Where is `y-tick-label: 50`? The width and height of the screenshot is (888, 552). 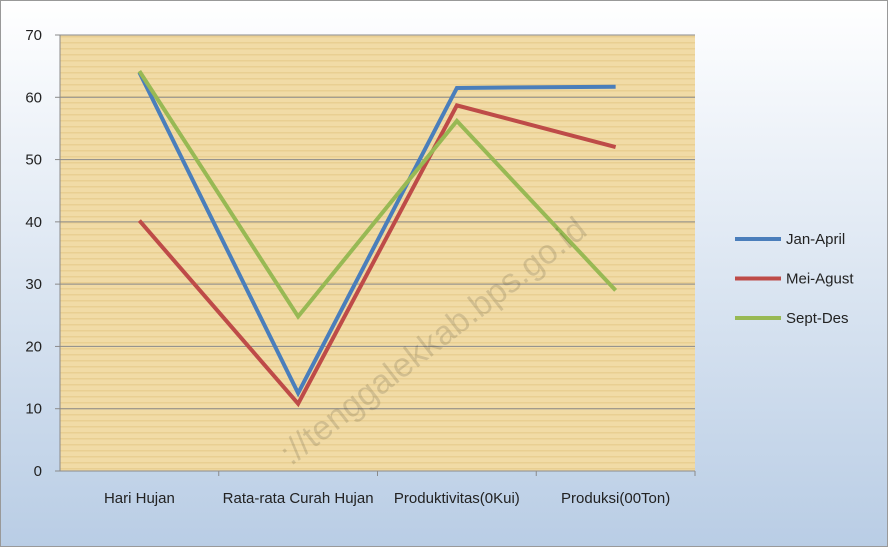
y-tick-label: 50 is located at coordinates (33, 160).